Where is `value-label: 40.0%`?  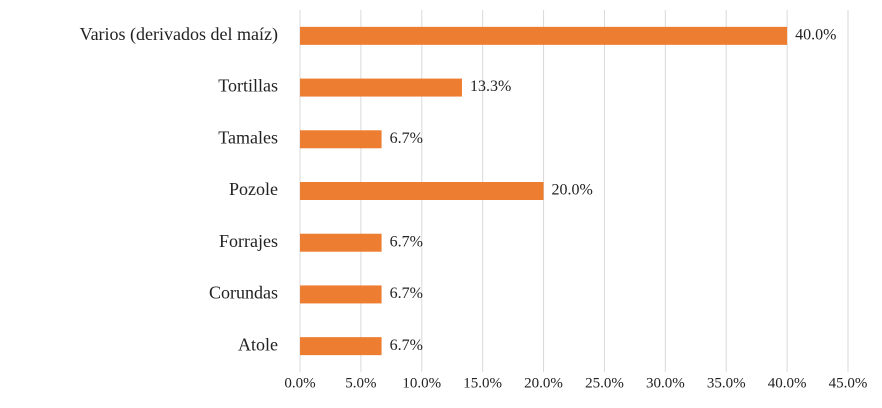
value-label: 40.0% is located at coordinates (815, 35).